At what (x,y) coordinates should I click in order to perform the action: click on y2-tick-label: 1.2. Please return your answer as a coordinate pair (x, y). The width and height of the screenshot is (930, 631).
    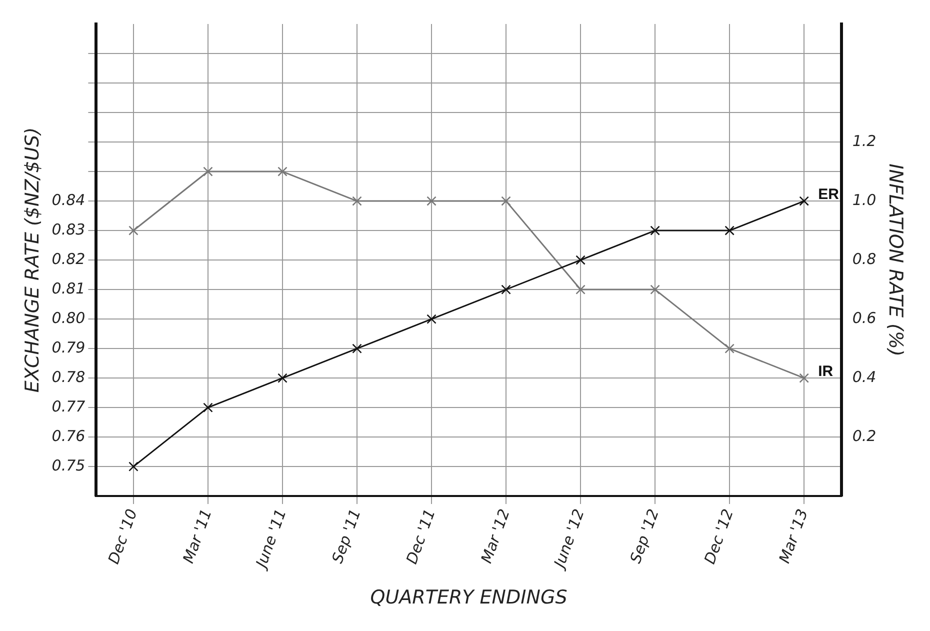
    Looking at the image, I should click on (864, 141).